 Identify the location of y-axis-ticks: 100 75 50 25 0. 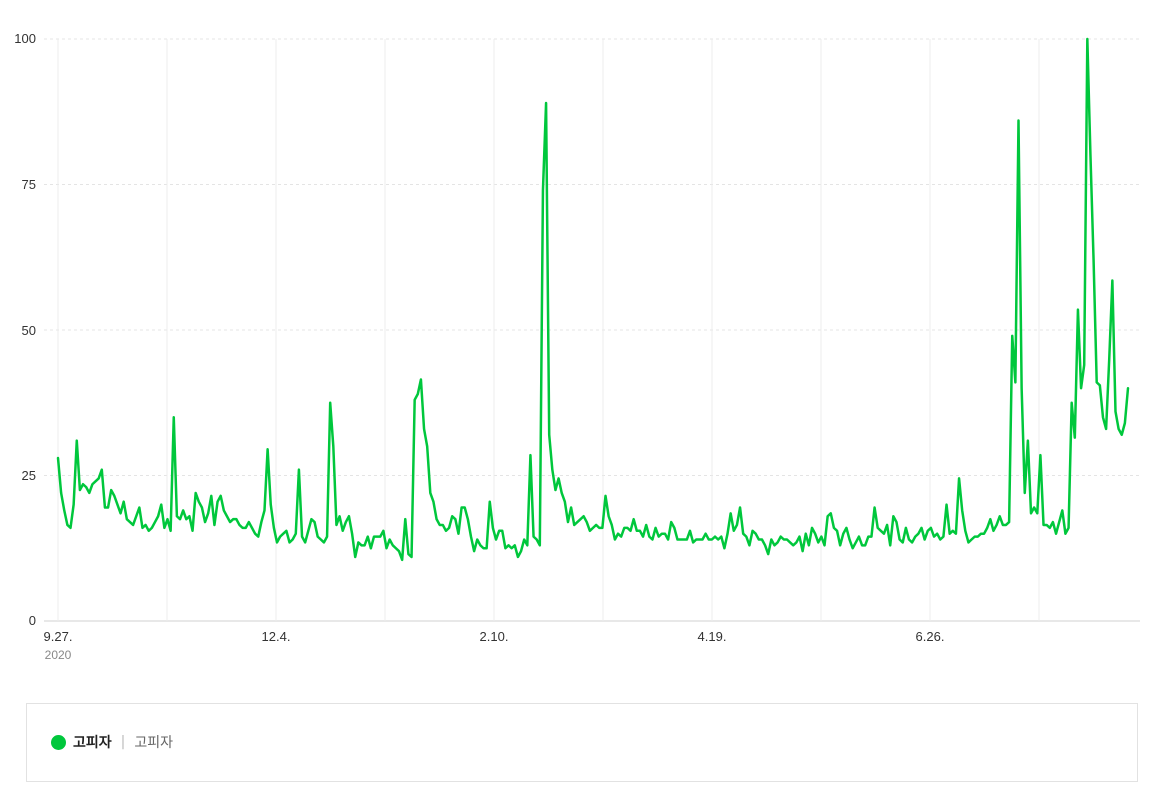
(25, 329).